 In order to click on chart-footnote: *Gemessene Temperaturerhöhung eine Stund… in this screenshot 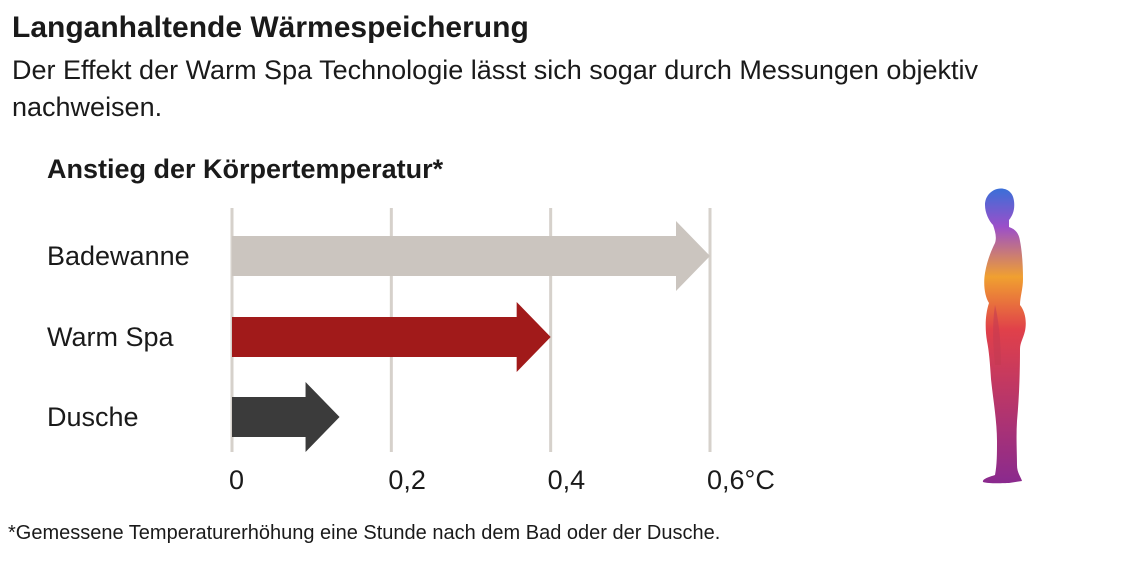, I will do `click(364, 533)`.